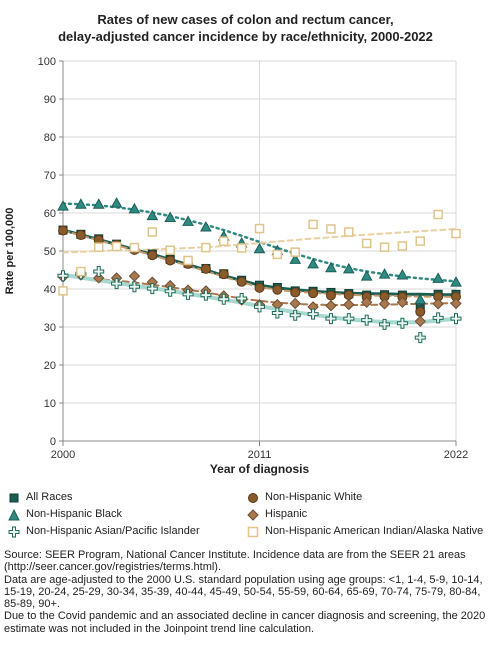 This screenshot has height=646, width=491. I want to click on x-axis-label: Year of diagnosis, so click(260, 469).